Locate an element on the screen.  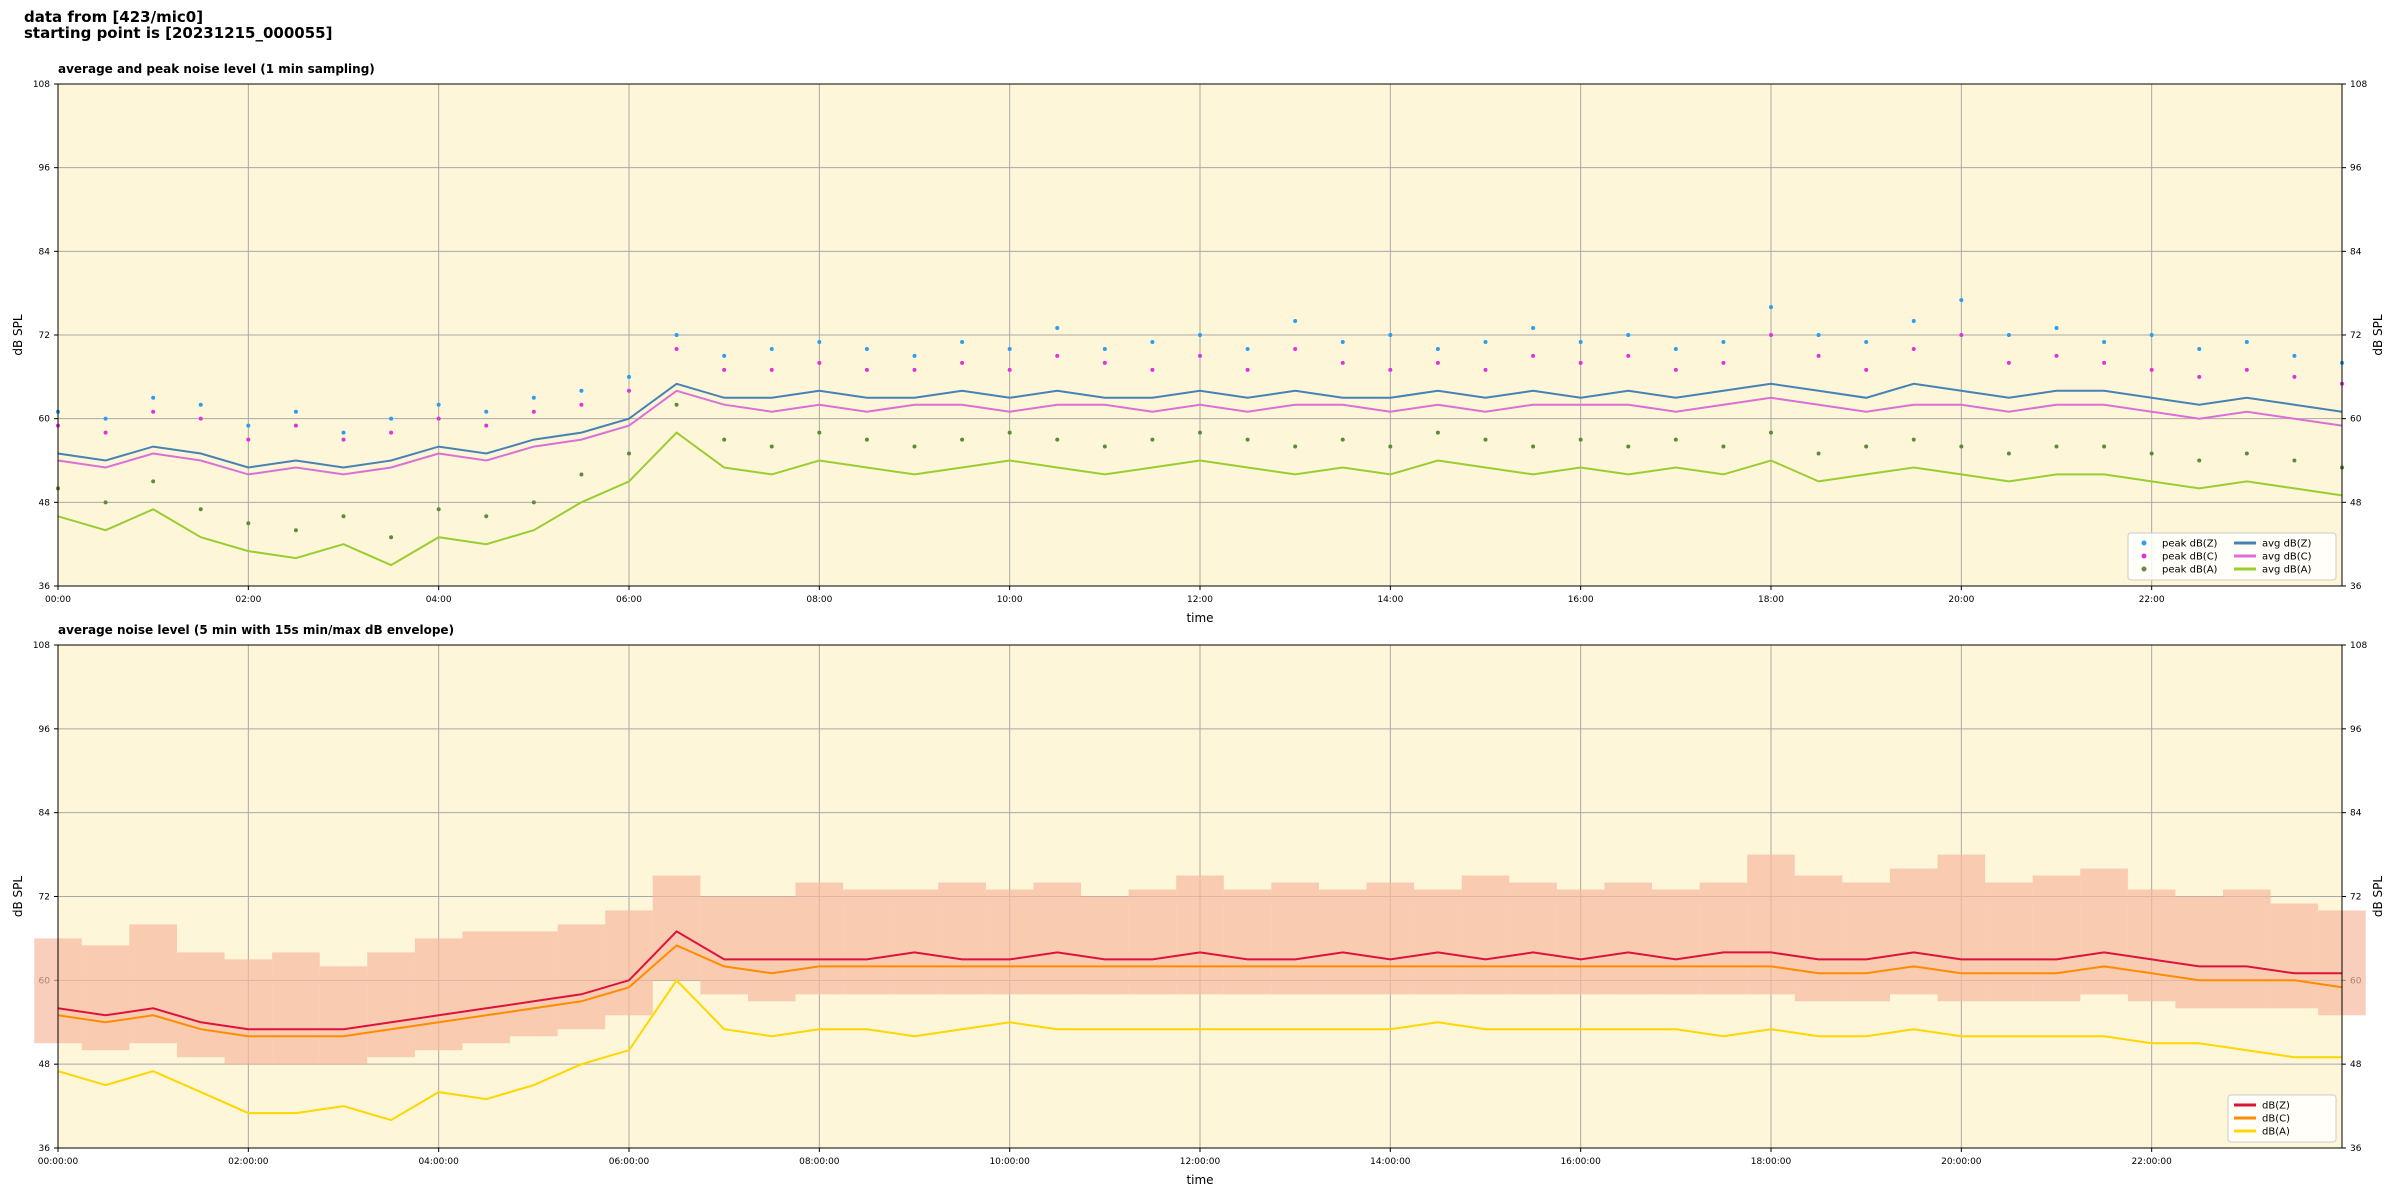
x-tick-label: 20:00 is located at coordinates (1961, 600).